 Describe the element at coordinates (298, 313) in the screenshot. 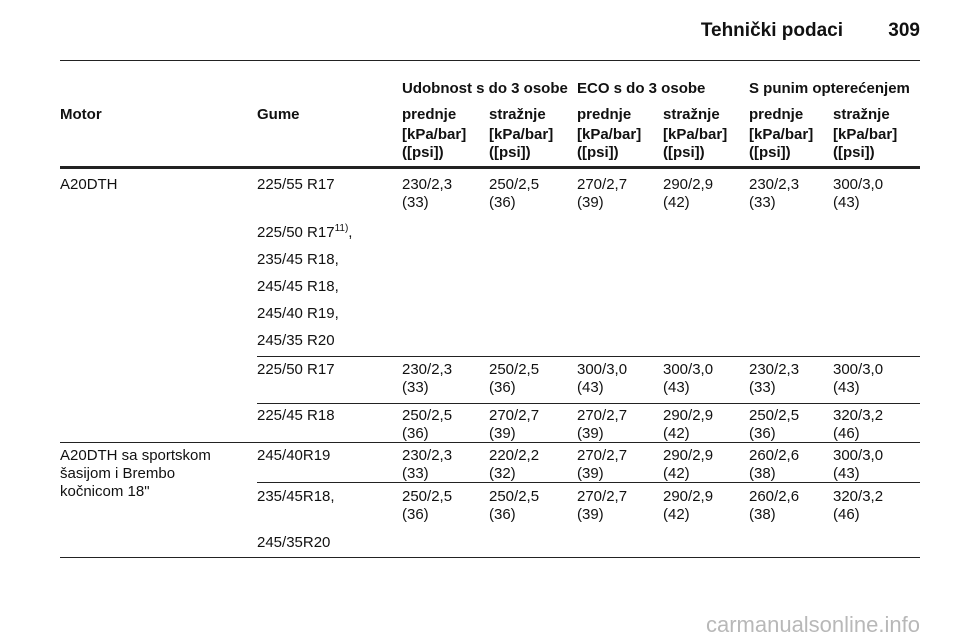

I see `tire: 245/40 R19,` at that location.